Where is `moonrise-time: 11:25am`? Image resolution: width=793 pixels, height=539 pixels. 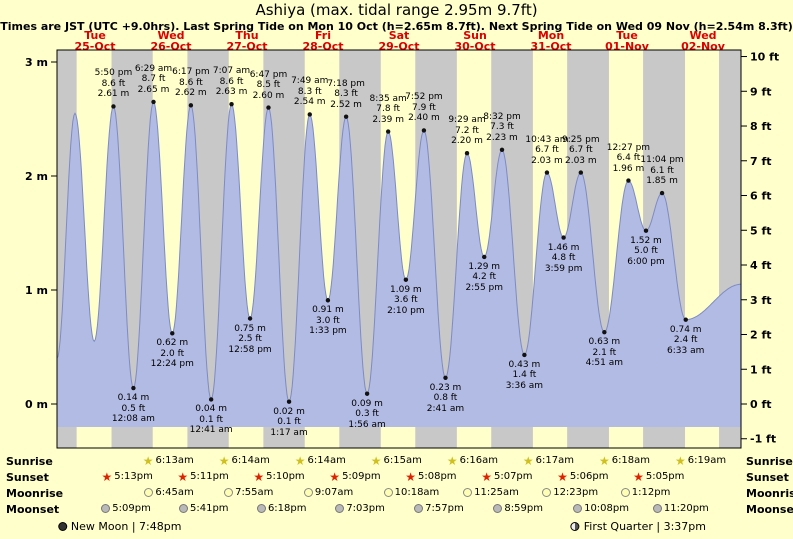 moonrise-time: 11:25am is located at coordinates (491, 492).